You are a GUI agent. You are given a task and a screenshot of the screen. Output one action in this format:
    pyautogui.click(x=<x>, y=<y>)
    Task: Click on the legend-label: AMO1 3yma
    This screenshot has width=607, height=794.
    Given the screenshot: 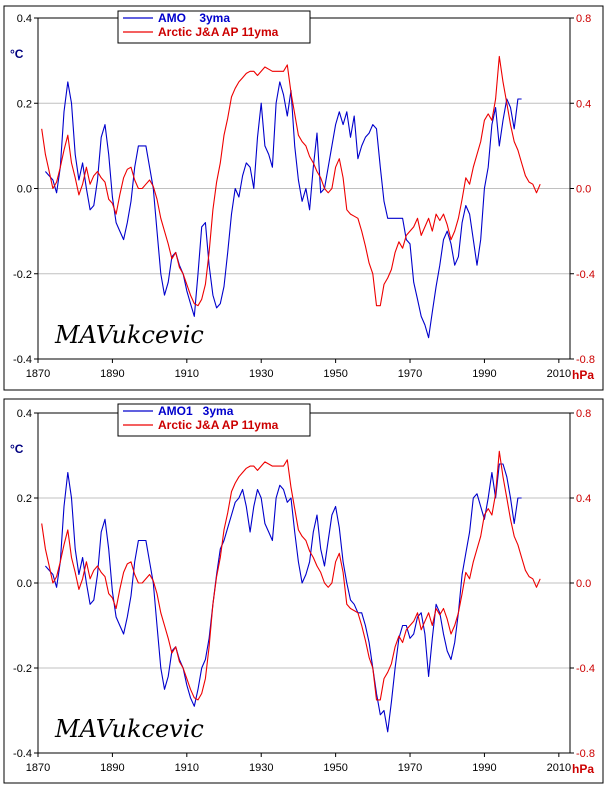 What is the action you would take?
    pyautogui.click(x=196, y=411)
    